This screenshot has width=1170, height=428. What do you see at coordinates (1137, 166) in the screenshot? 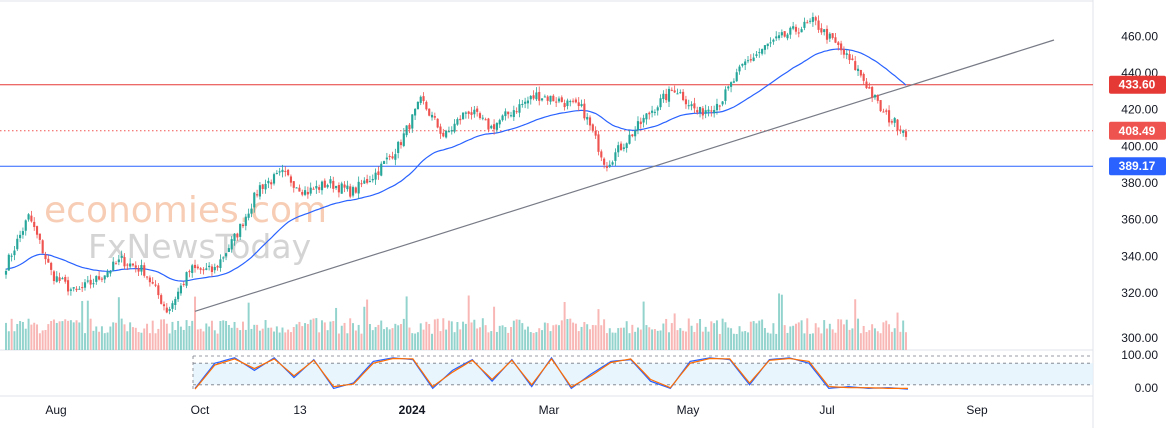
I see `price-badge-389.17: 389.17` at bounding box center [1137, 166].